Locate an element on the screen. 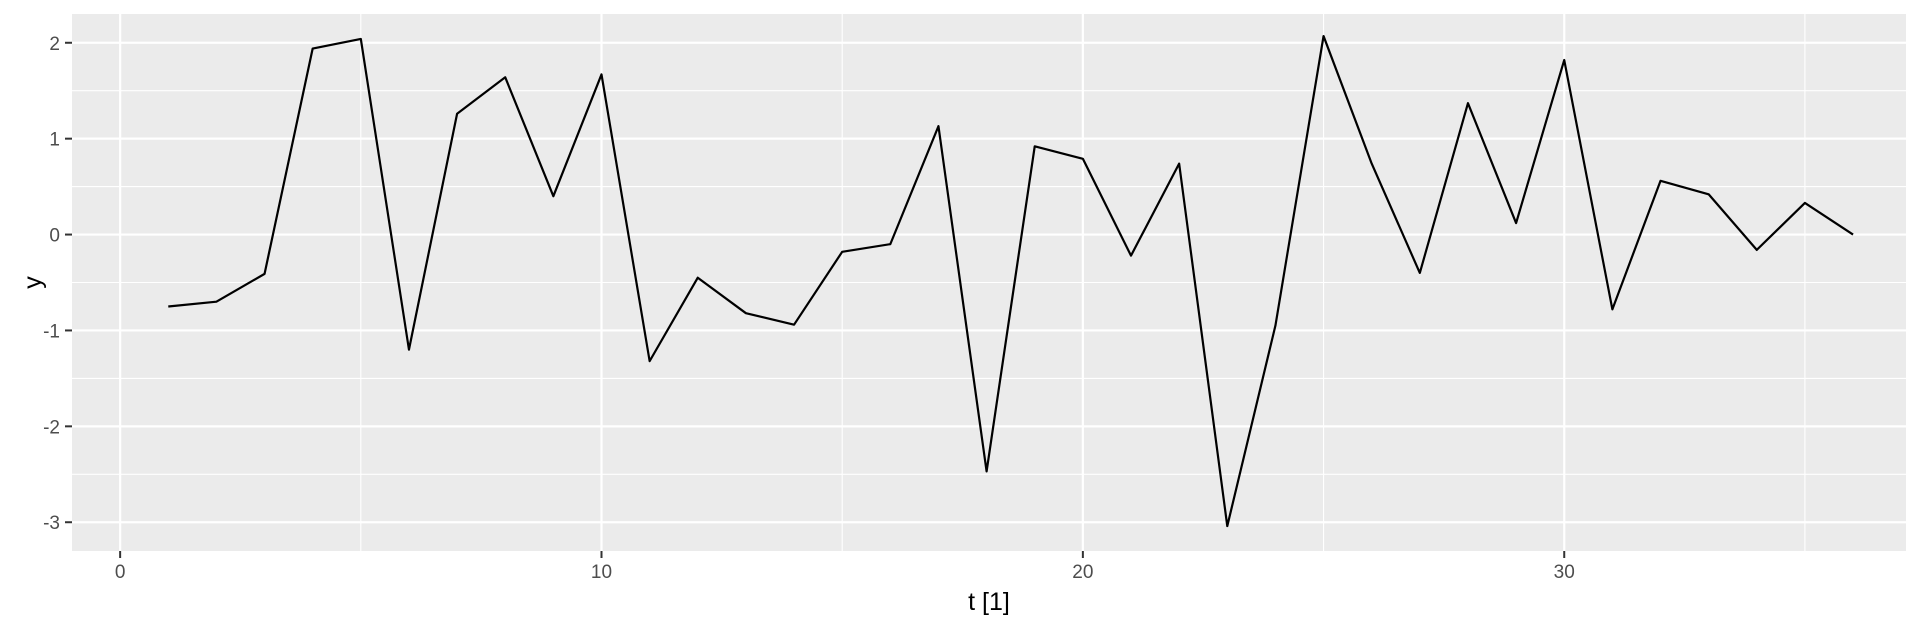 This screenshot has height=633, width=1920. y-tick-label: 0 is located at coordinates (54, 236).